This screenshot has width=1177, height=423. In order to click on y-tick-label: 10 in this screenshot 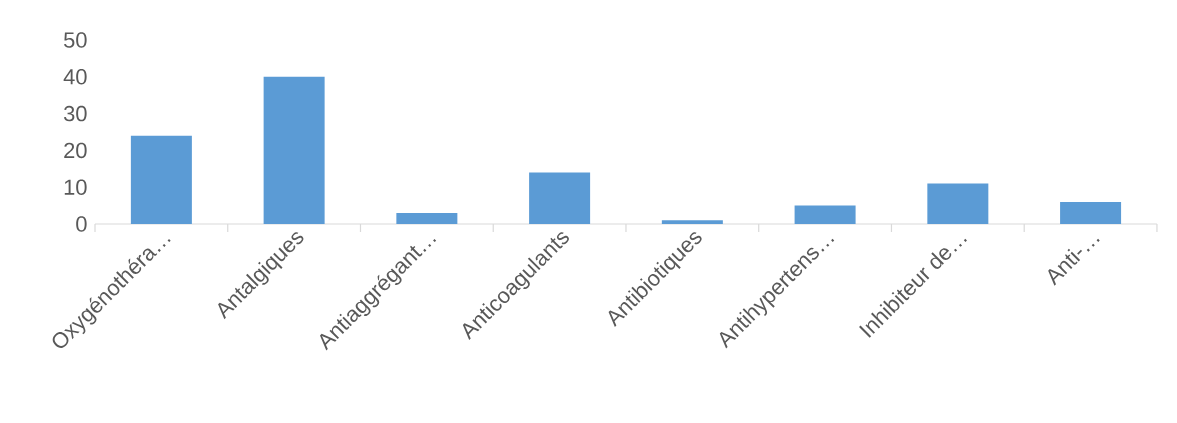, I will do `click(75, 187)`.